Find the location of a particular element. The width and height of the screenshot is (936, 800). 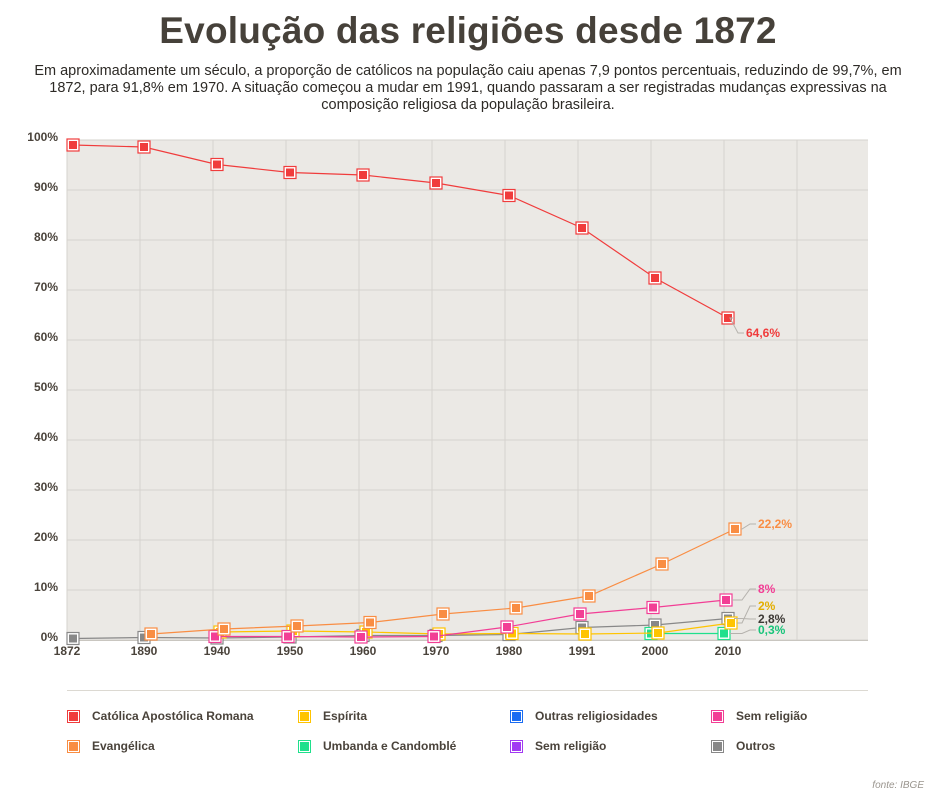

chart-title: Evolução das religiões desde 1872 is located at coordinates (468, 30).